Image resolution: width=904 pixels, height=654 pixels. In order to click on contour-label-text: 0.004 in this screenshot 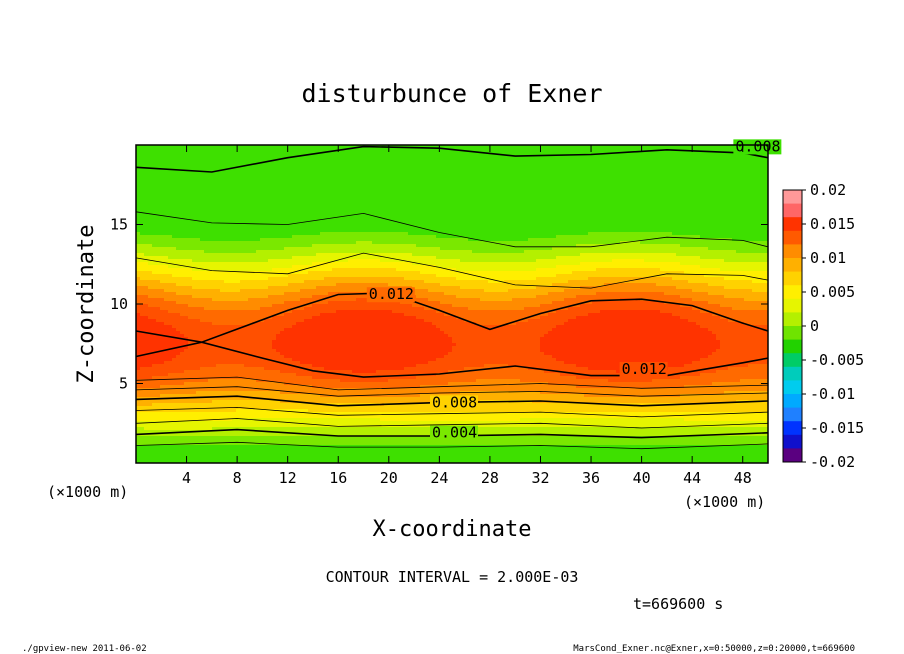, I will do `click(454, 433)`.